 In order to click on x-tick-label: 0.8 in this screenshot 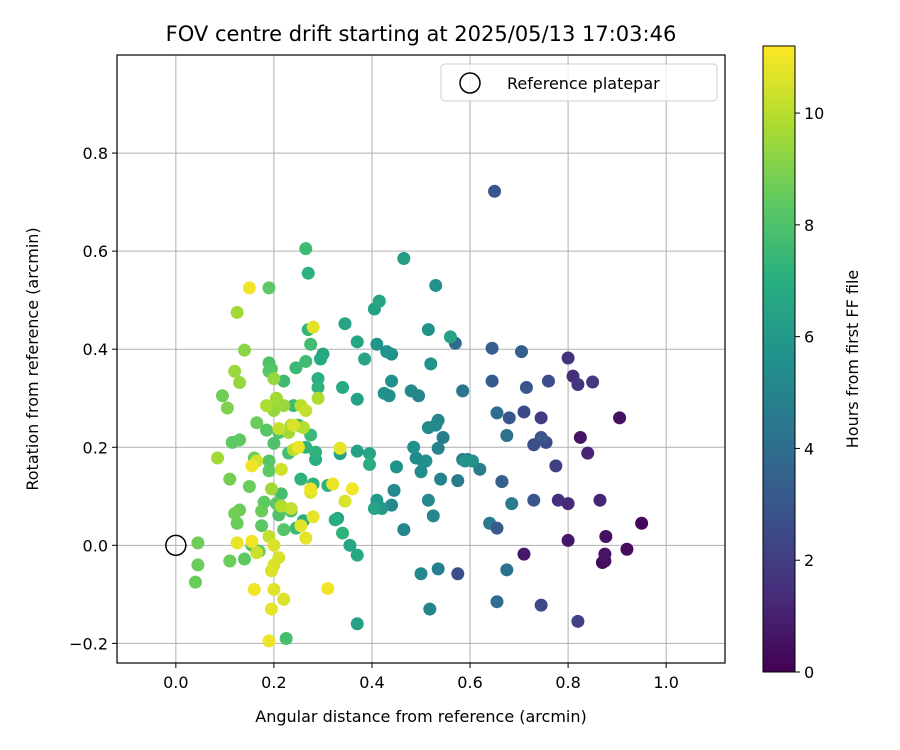, I will do `click(567, 682)`.